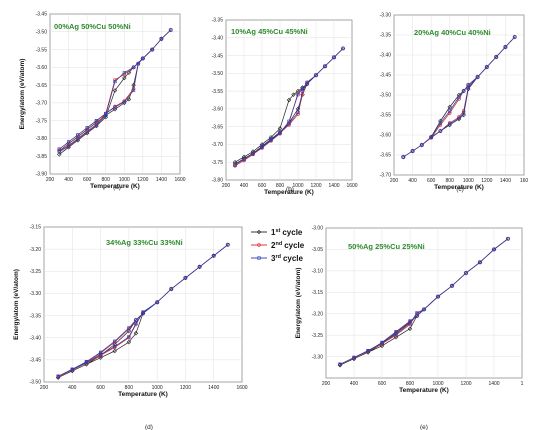 The width and height of the screenshot is (536, 430). I want to click on panel-4-xtick-label-5: 1200, so click(465, 384).